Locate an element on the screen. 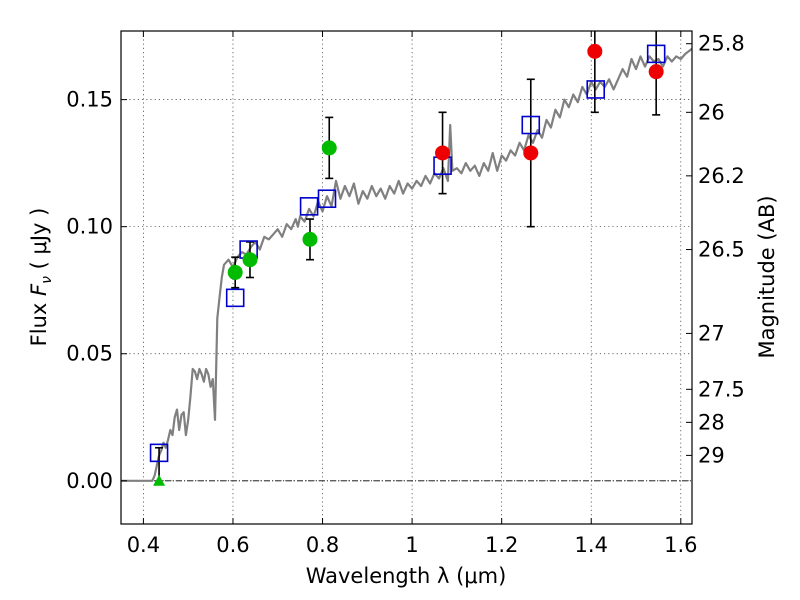 This screenshot has height=600, width=800. x-tick-label: 1.6 is located at coordinates (680, 545).